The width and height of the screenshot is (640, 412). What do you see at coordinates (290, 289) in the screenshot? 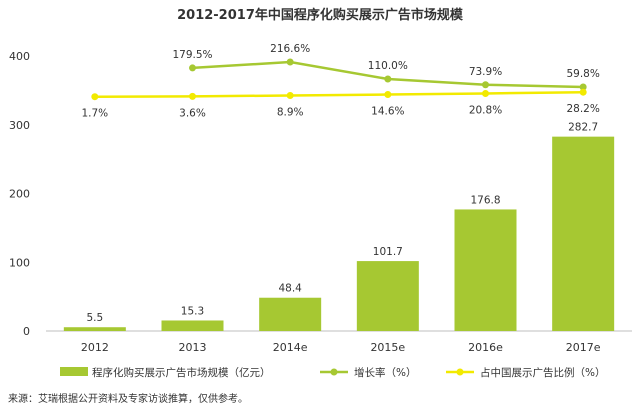
I see `bar-value-label: 48.4` at bounding box center [290, 289].